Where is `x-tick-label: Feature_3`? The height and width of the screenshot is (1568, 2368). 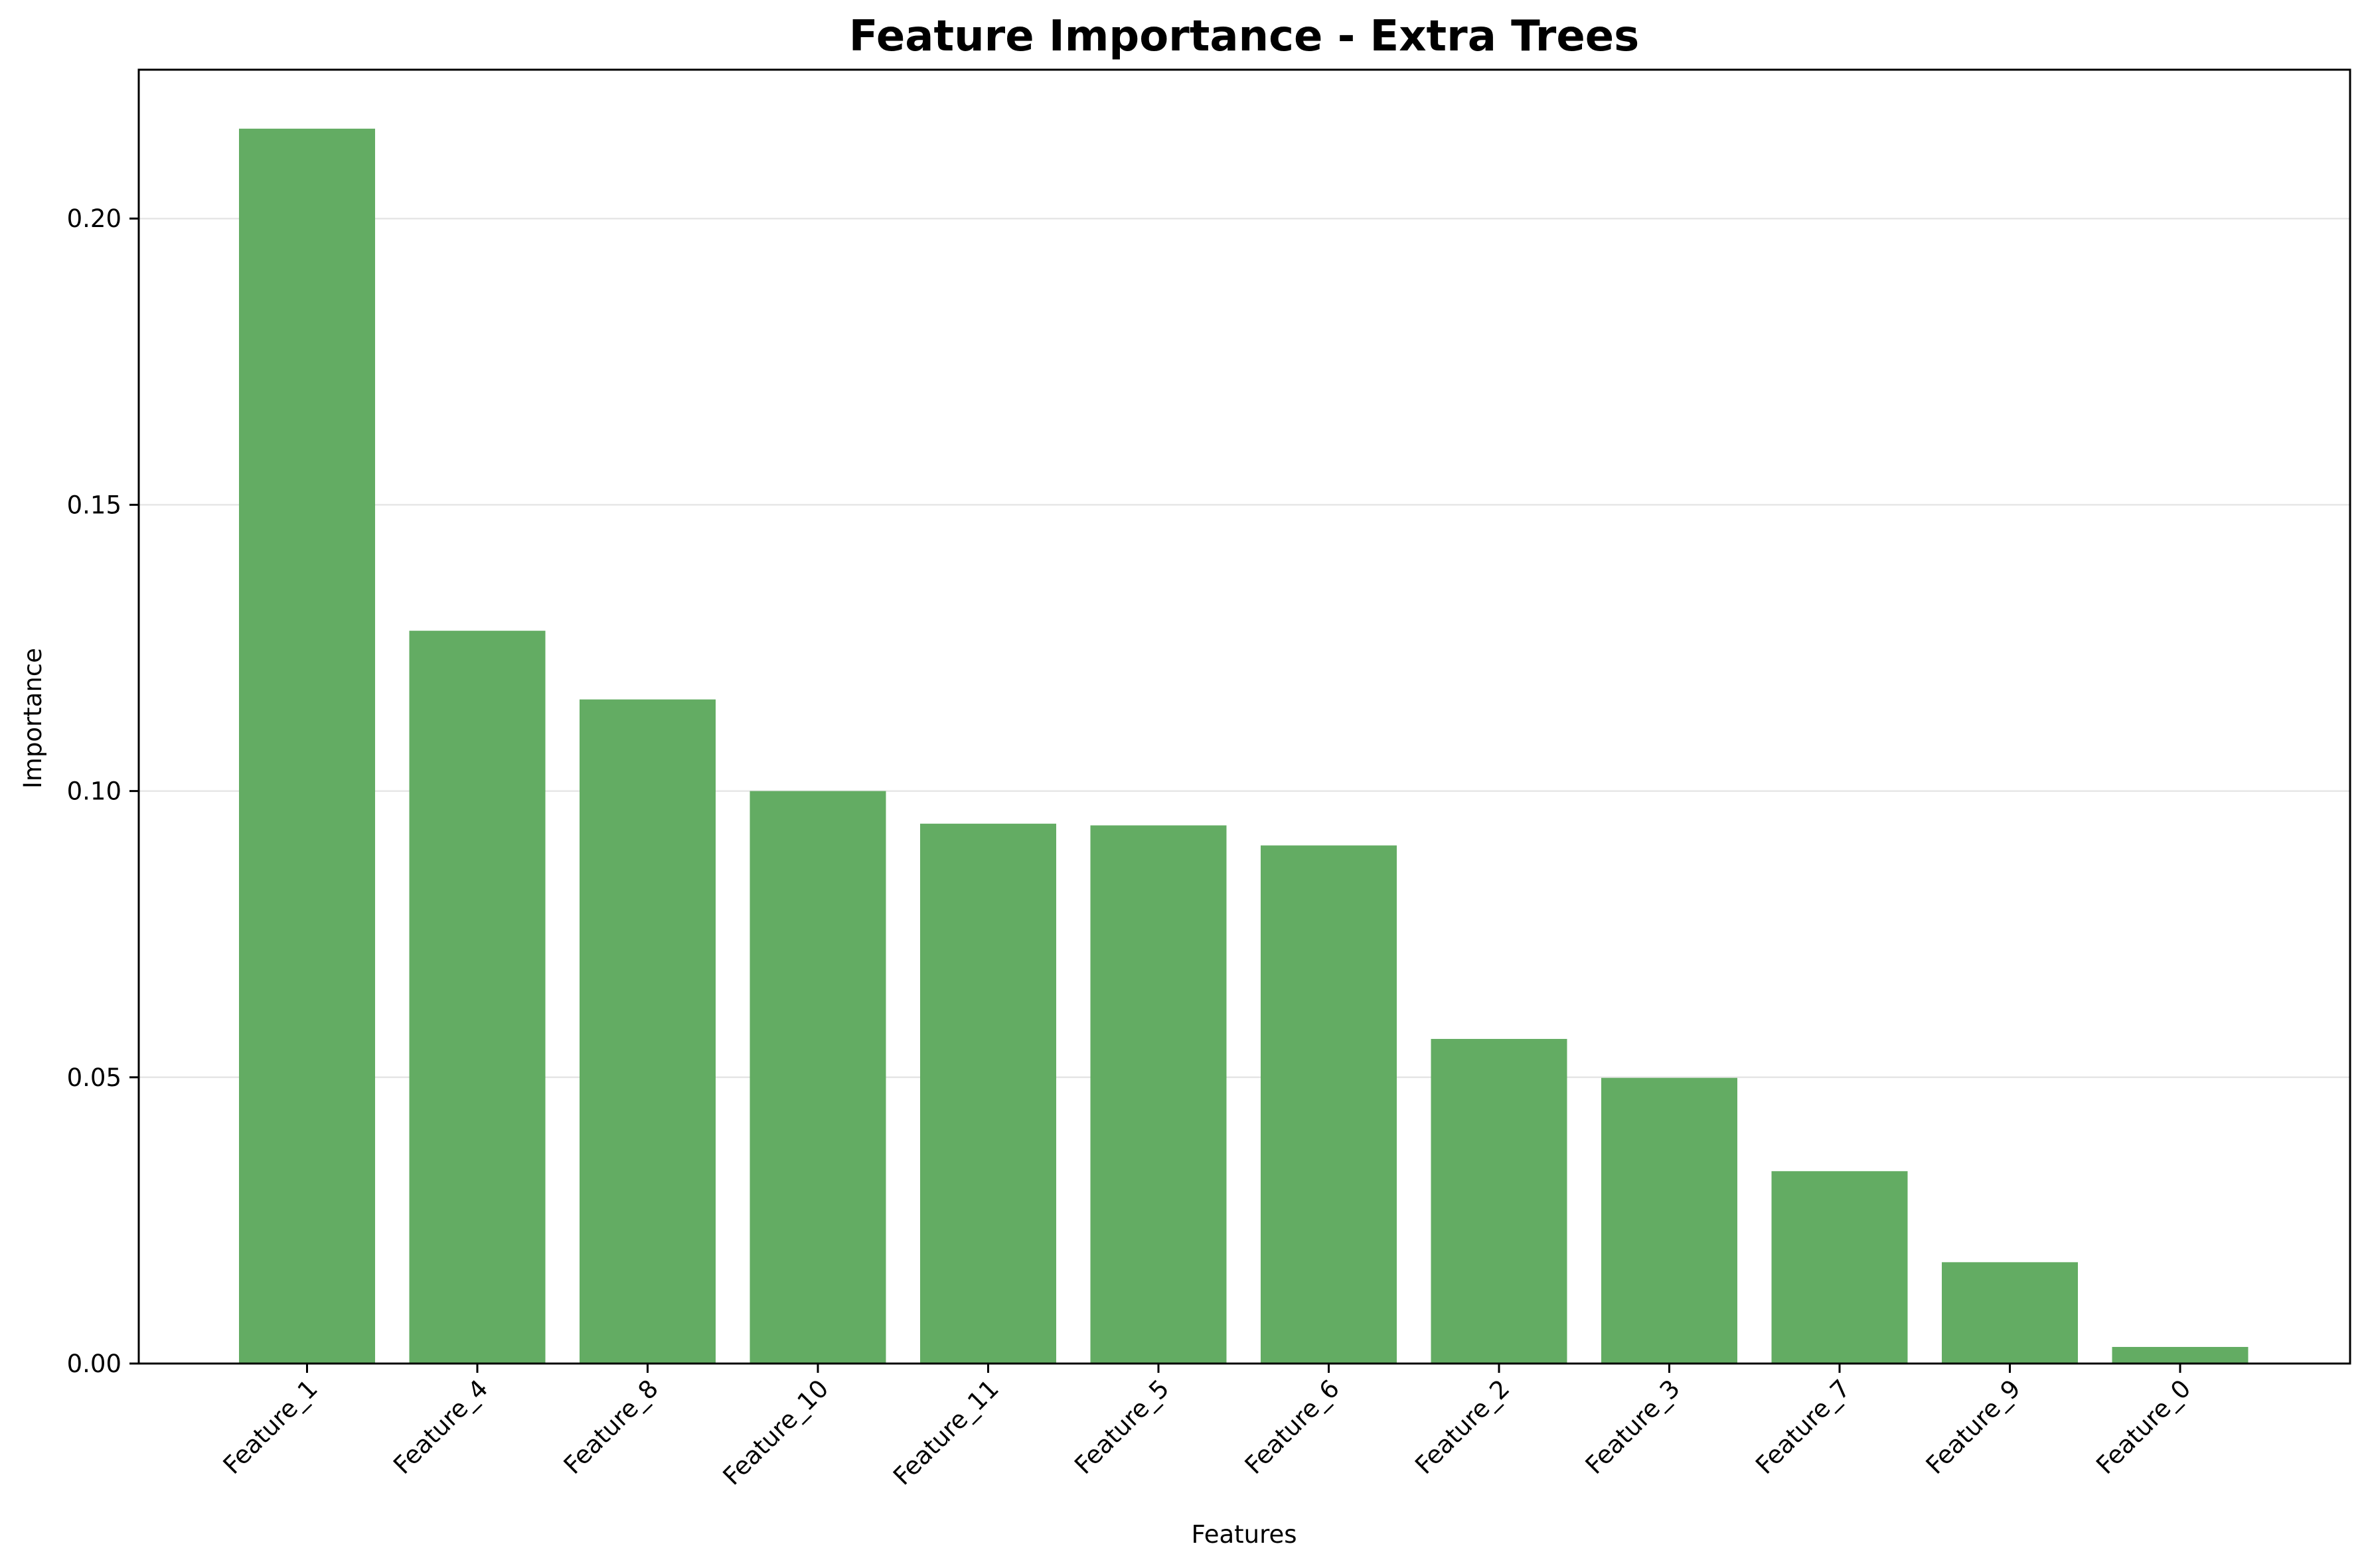 x-tick-label: Feature_3 is located at coordinates (1633, 1427).